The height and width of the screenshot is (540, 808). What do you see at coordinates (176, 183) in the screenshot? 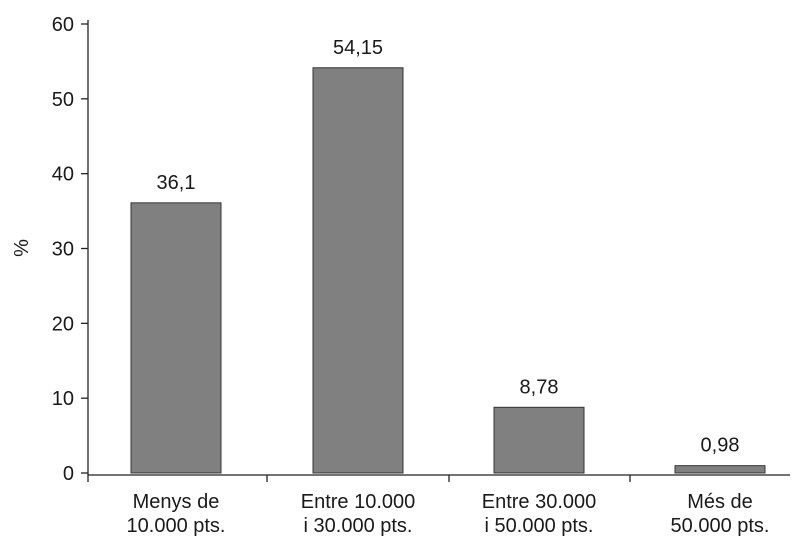
I see `bar-value-label: 36,1` at bounding box center [176, 183].